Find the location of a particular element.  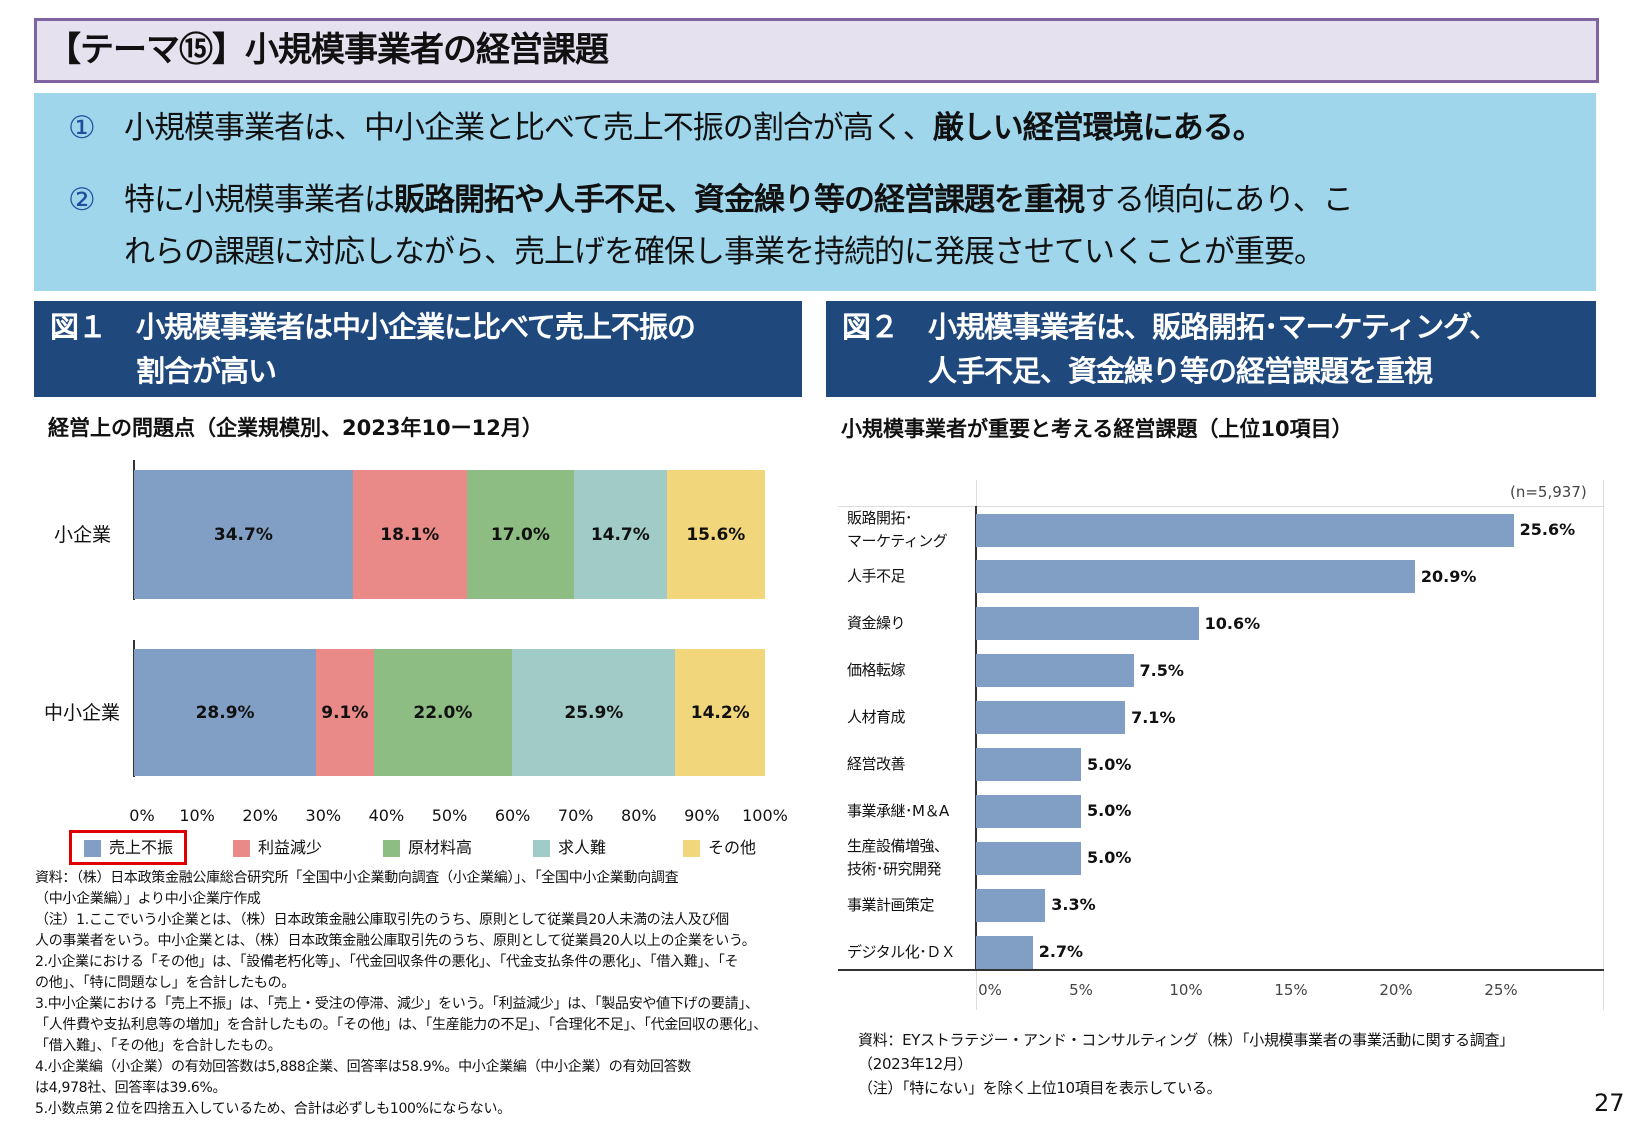

note-line: の他」、「特に問題なし」を合計したもの。 is located at coordinates (165, 983).